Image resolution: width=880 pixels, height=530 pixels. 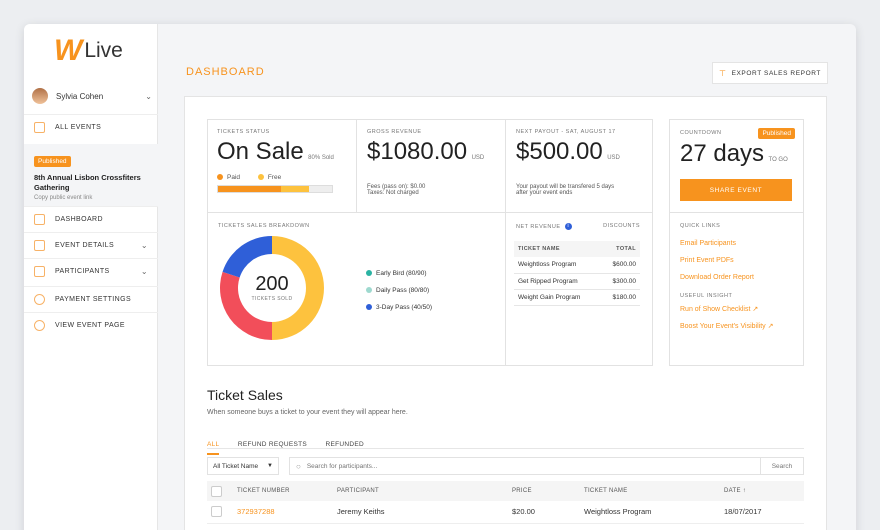 What do you see at coordinates (722, 153) in the screenshot?
I see `countdown-value: 27 days` at bounding box center [722, 153].